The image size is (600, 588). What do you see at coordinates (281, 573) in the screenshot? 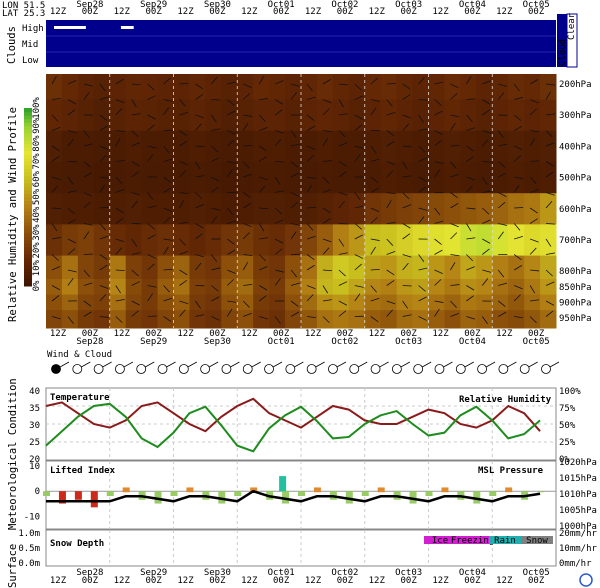
I see `bottom-date-label: Oct01` at bounding box center [281, 573].